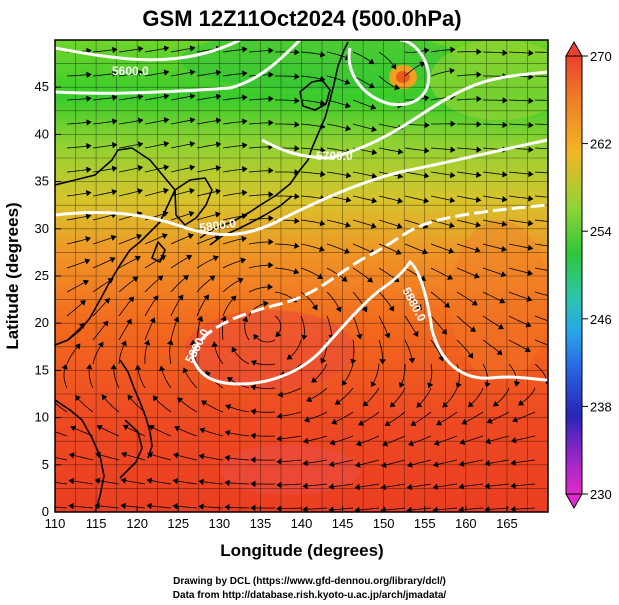 Image resolution: width=619 pixels, height=605 pixels. What do you see at coordinates (425, 523) in the screenshot?
I see `x-tick-label: 155` at bounding box center [425, 523].